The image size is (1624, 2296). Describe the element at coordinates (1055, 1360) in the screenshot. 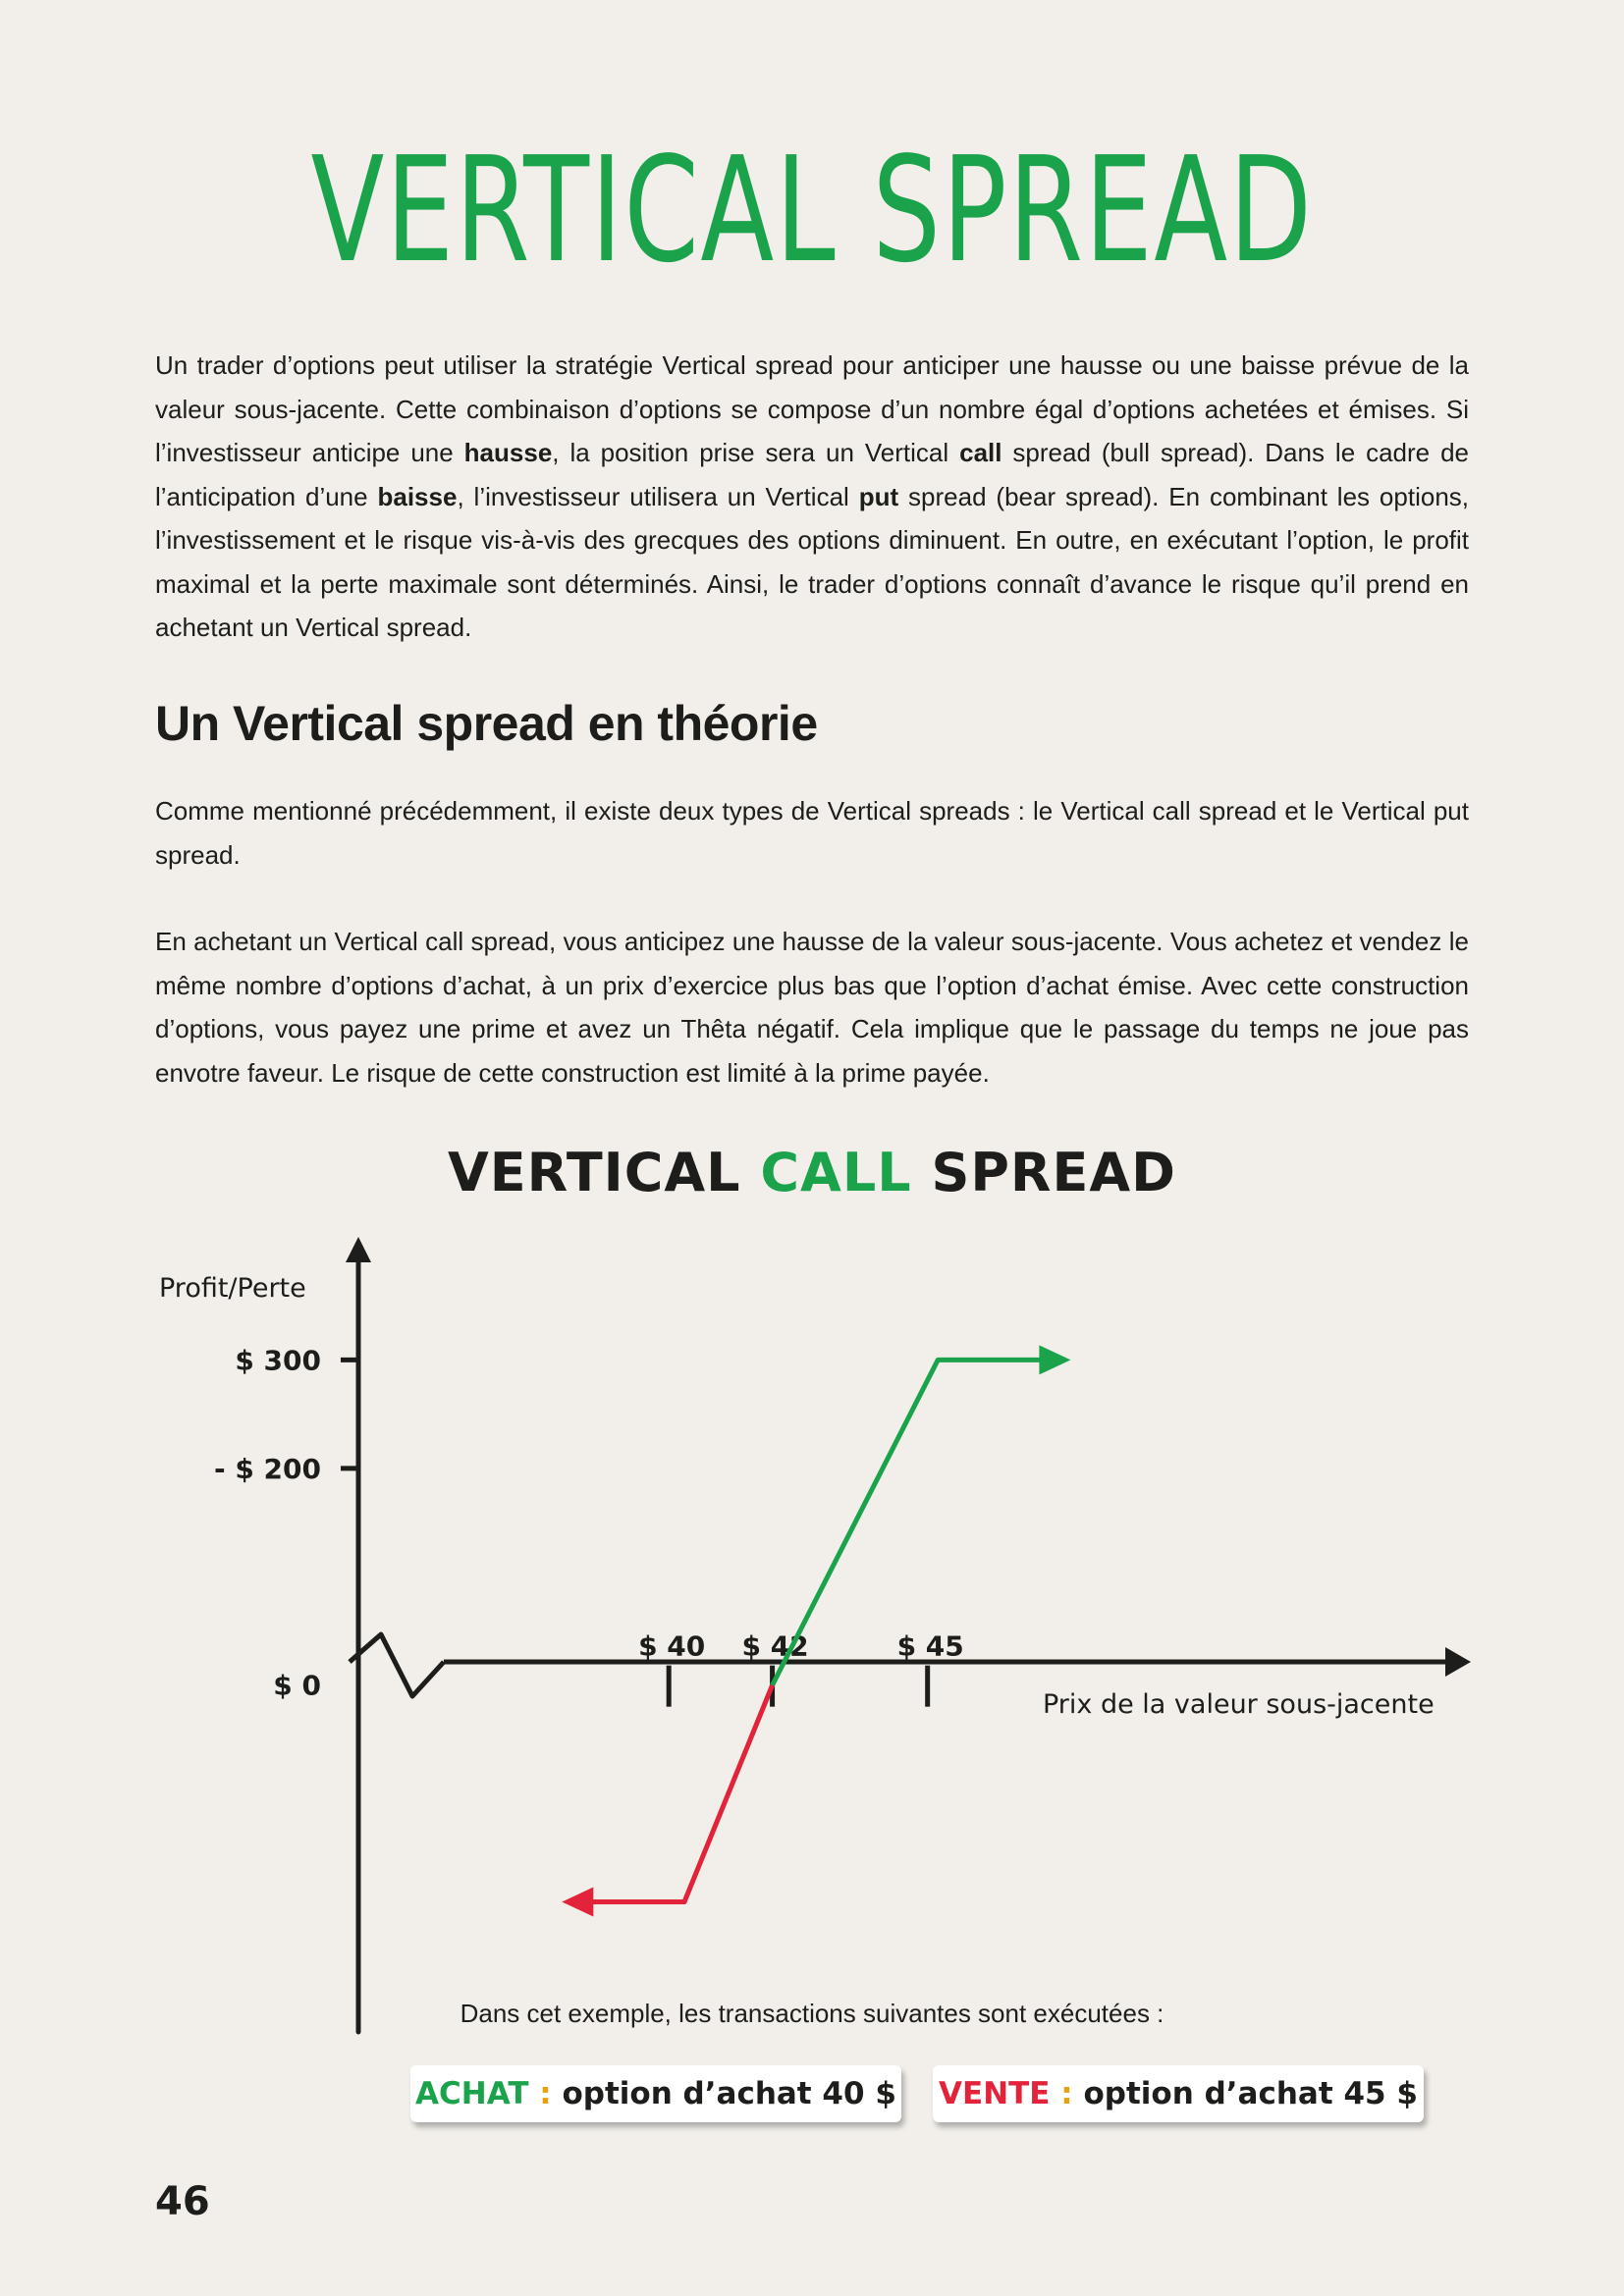

I see `series-arrow-profit` at that location.